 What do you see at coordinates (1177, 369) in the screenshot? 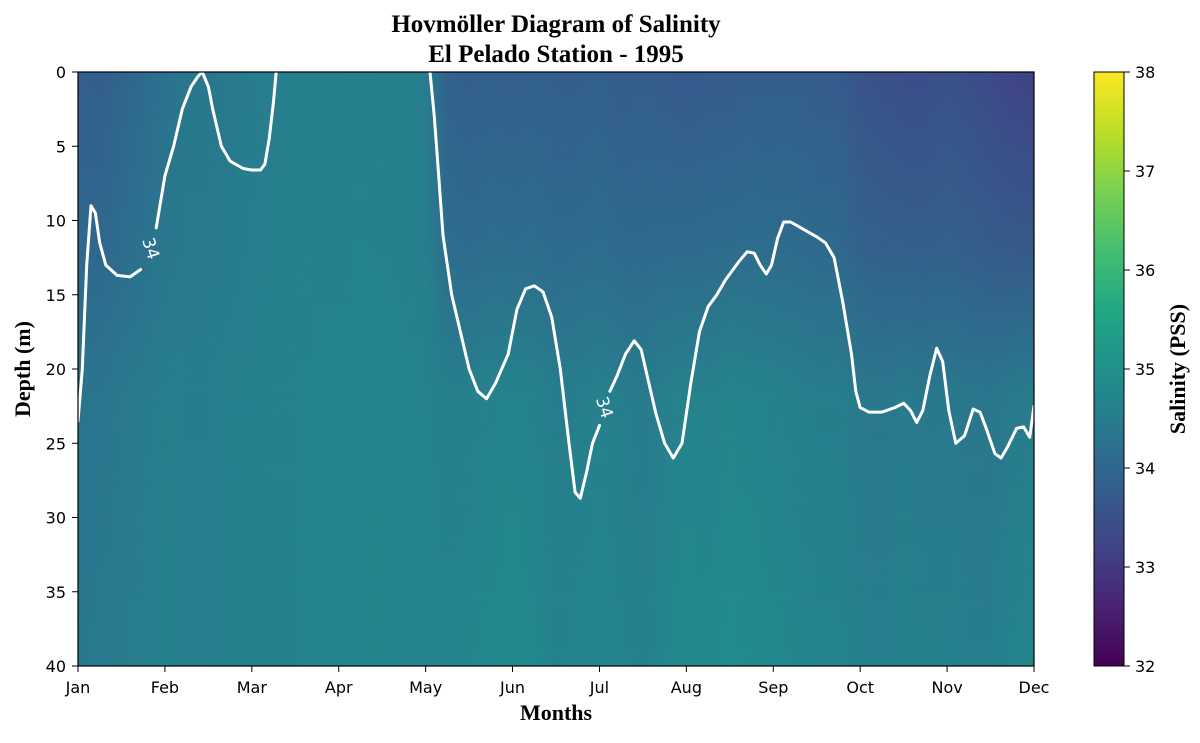
I see `colorbar-label: Salinity (PSS)` at bounding box center [1177, 369].